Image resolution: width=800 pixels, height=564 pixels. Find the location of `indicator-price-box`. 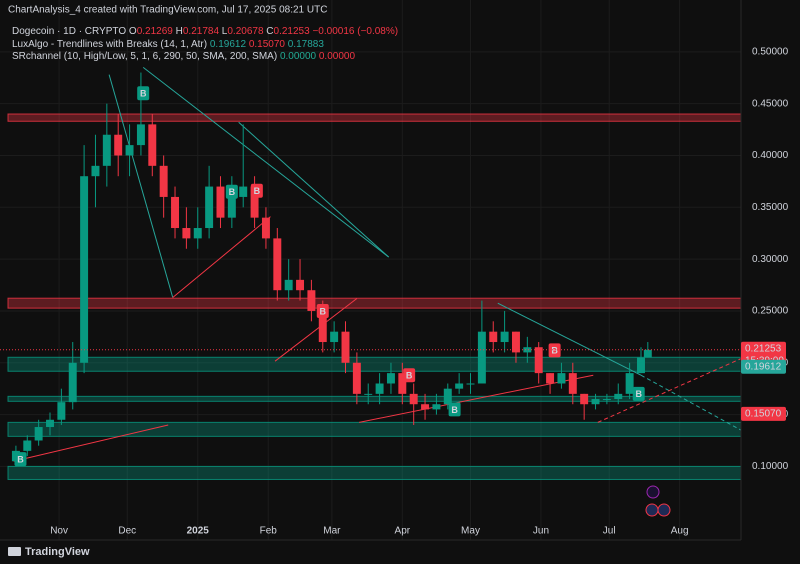

indicator-price-box is located at coordinates (763, 366).